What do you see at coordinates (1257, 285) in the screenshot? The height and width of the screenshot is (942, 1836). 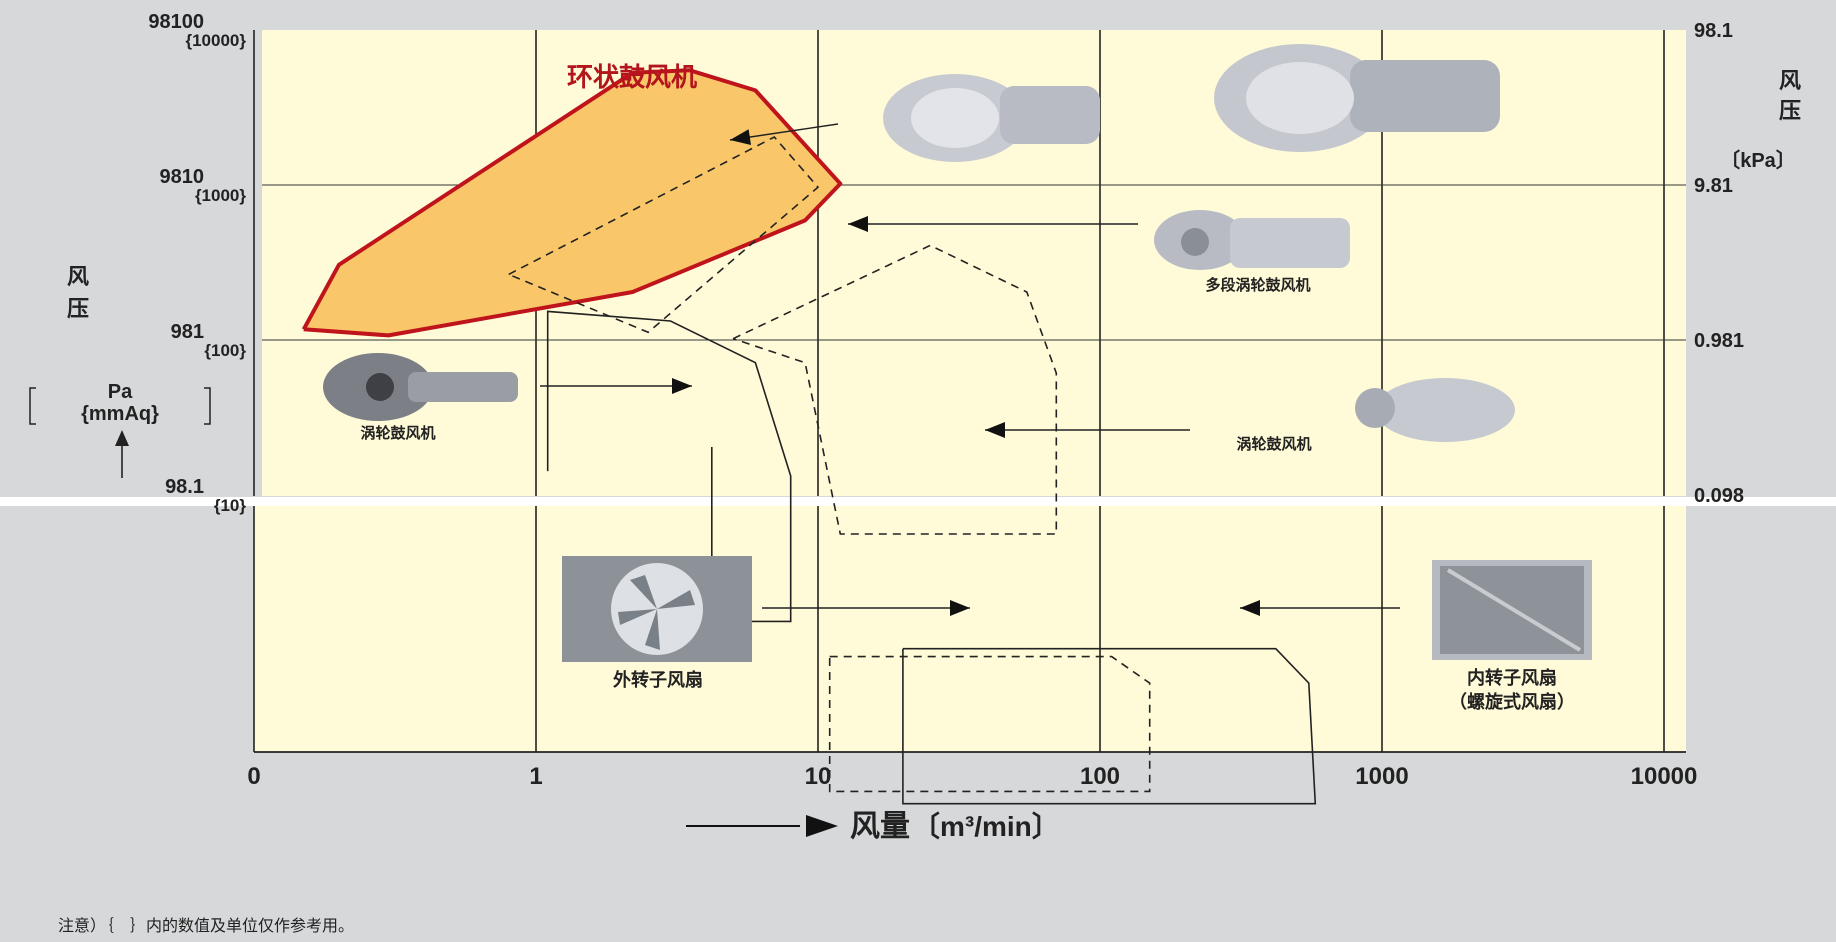 I see `annotation-label: 多段涡轮鼓风机` at bounding box center [1257, 285].